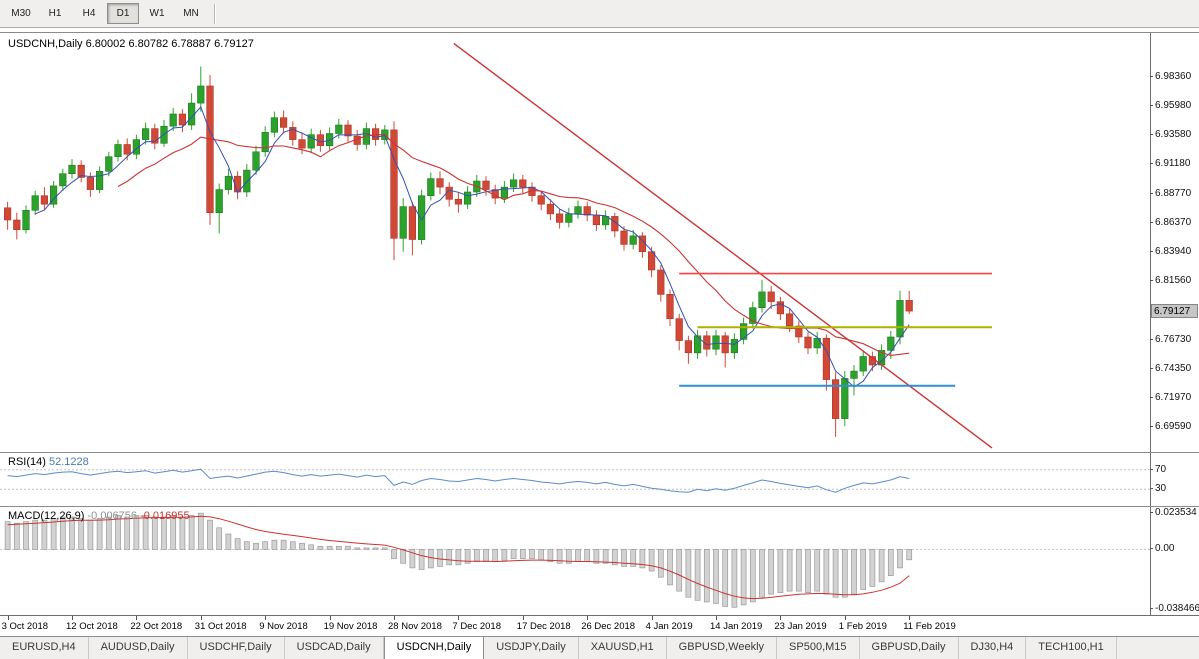  I want to click on macd-main-value: -0.006756, so click(112, 516).